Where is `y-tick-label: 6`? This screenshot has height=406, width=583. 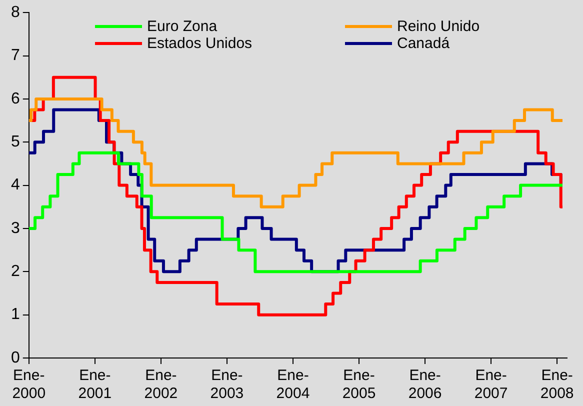 y-tick-label: 6 is located at coordinates (15, 99).